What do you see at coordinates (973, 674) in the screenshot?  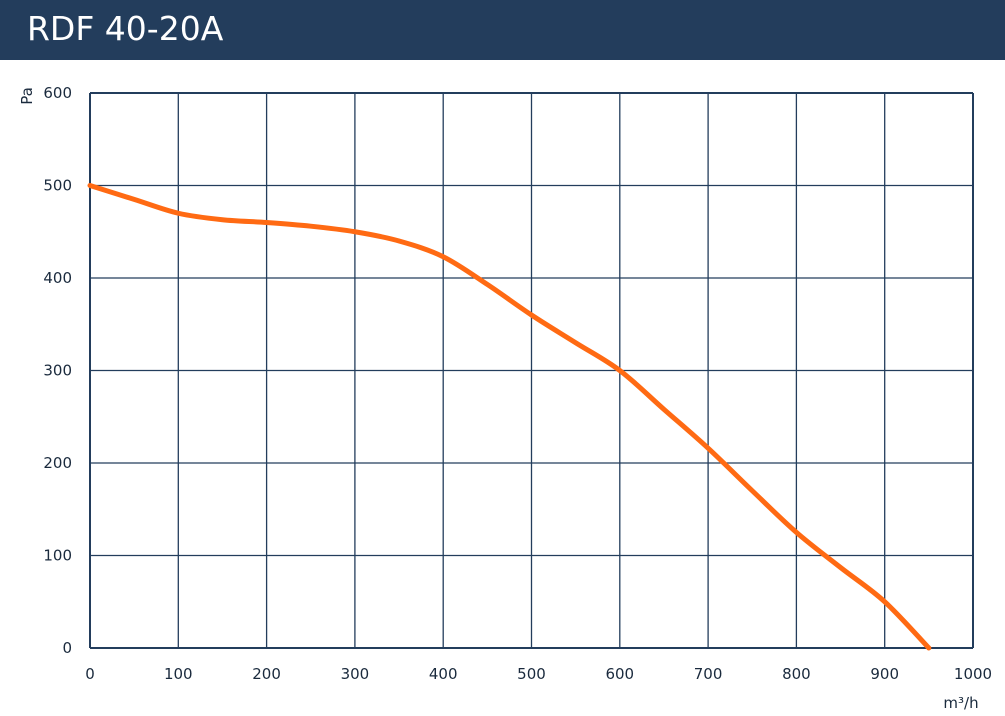 I see `x-tick-label-1000: 1000` at bounding box center [973, 674].